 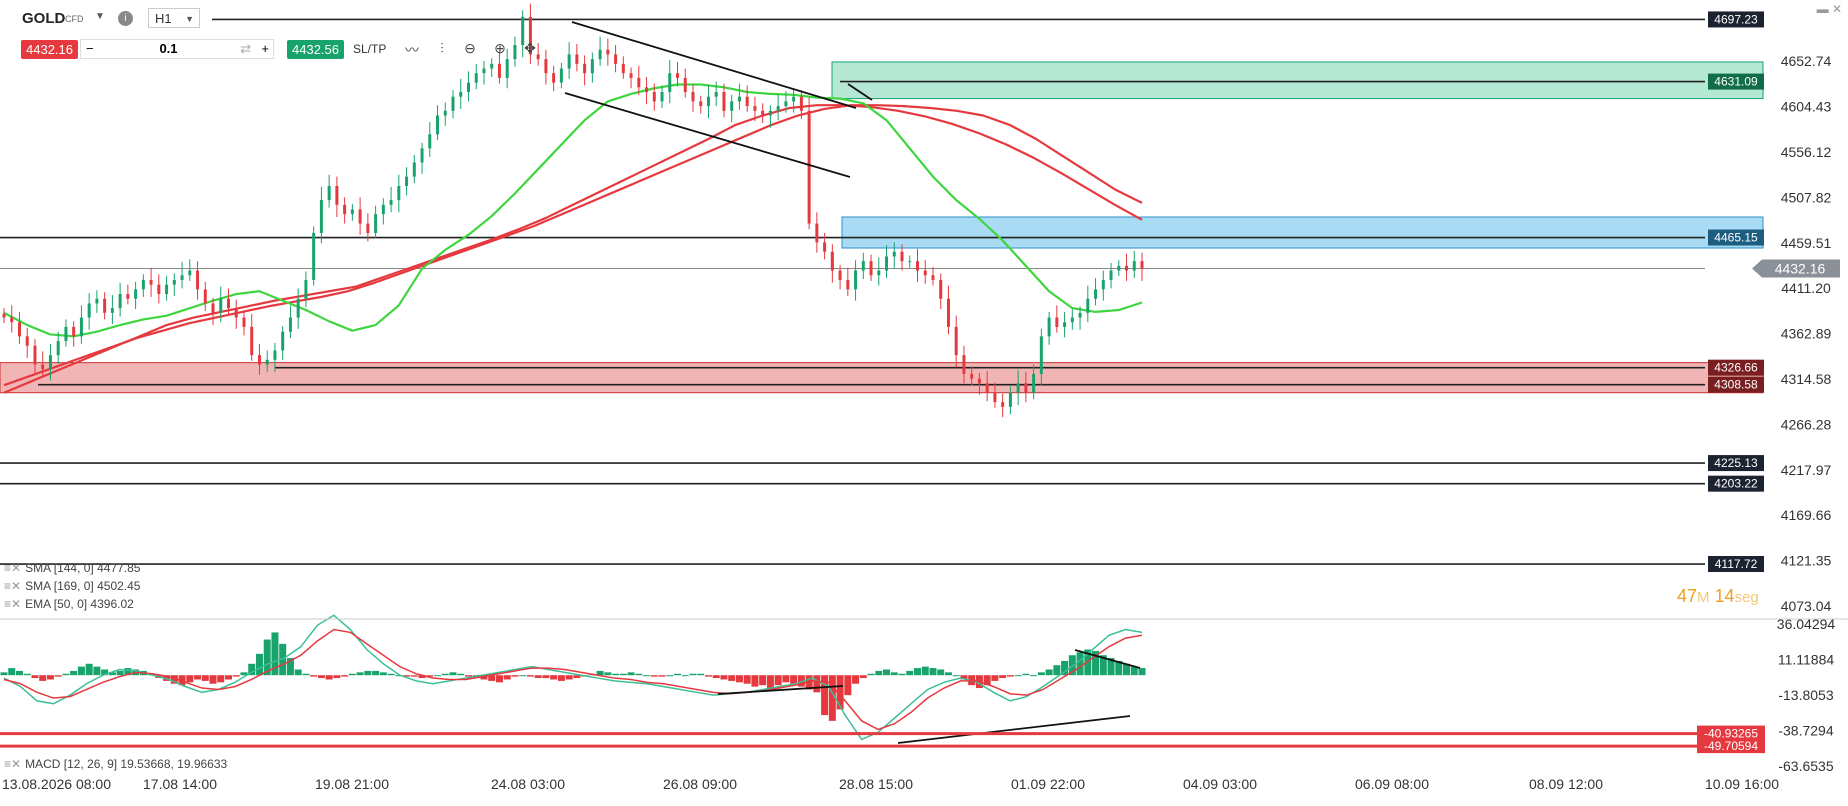 What do you see at coordinates (90, 48) in the screenshot?
I see `decrease-button: −` at bounding box center [90, 48].